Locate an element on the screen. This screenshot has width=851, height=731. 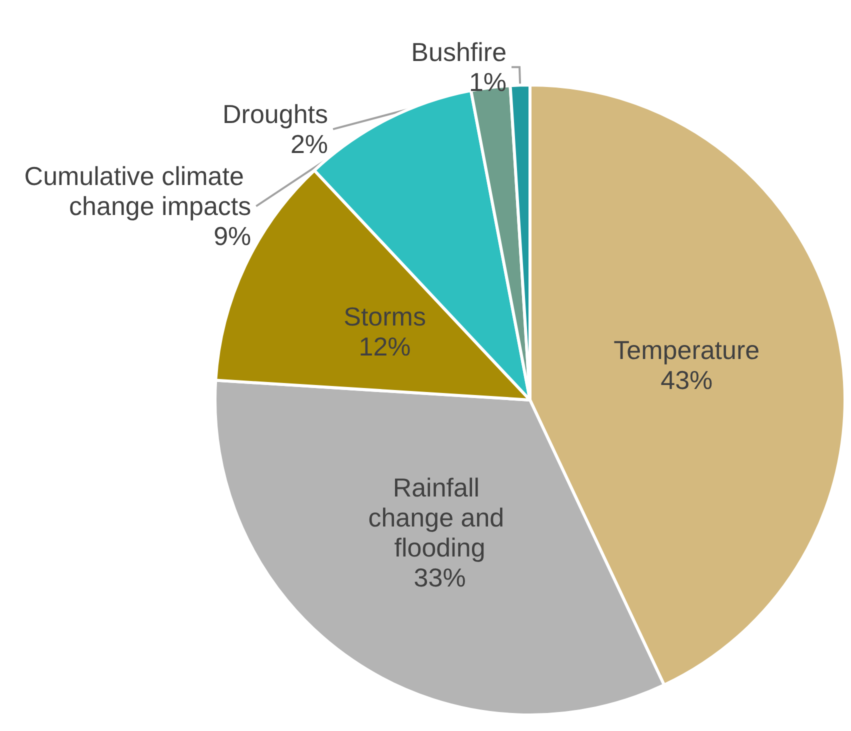
data-label: 9% is located at coordinates (233, 236).